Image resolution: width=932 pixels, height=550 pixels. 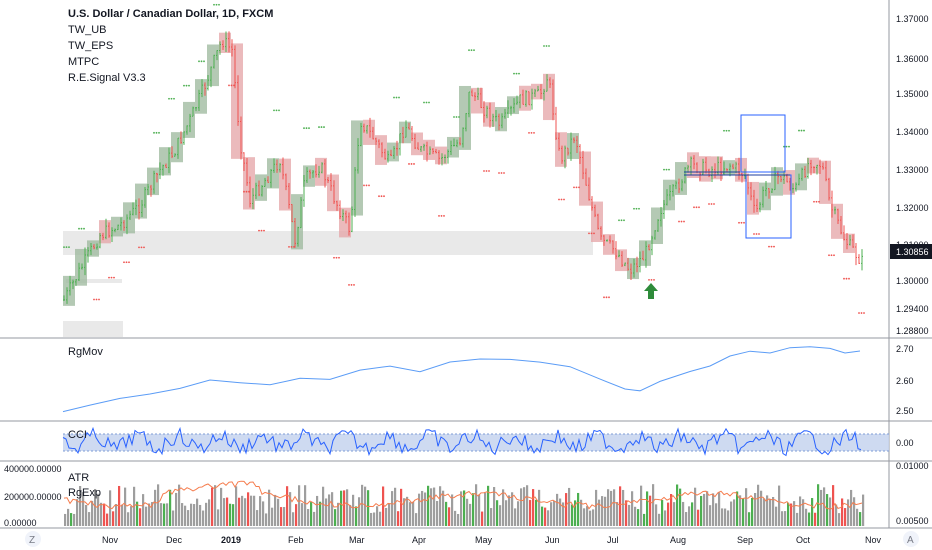 What do you see at coordinates (552, 540) in the screenshot?
I see `time-label: Jun` at bounding box center [552, 540].